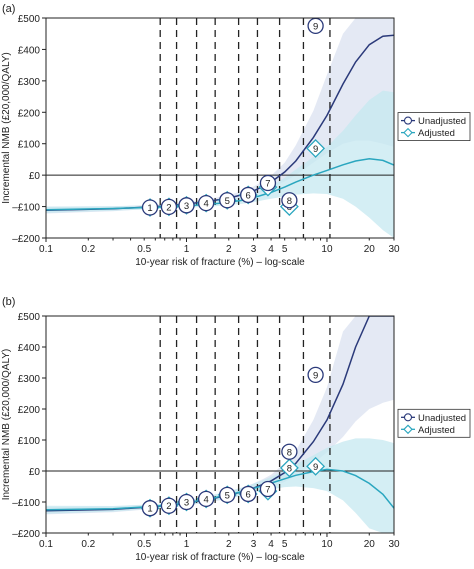 Image resolution: width=474 pixels, height=569 pixels. What do you see at coordinates (436, 133) in the screenshot?
I see `legend-label-adjusted: Adjusted` at bounding box center [436, 133].